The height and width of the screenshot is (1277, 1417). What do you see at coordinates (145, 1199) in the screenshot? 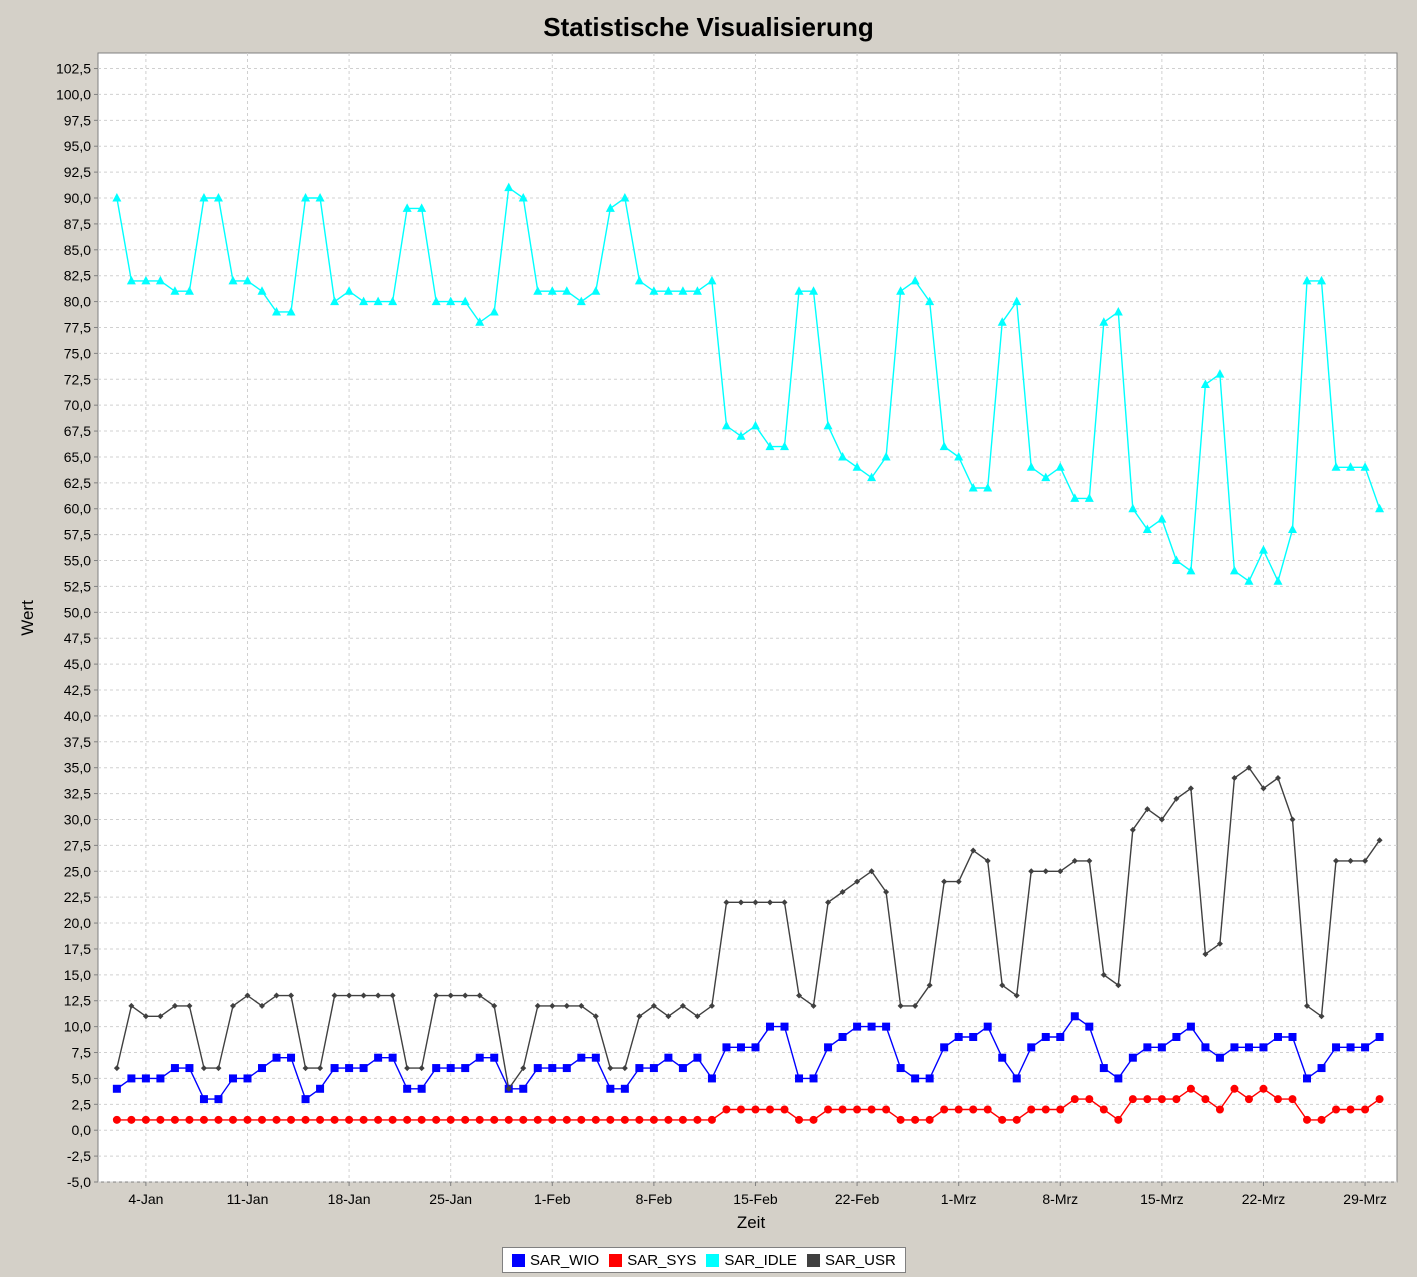
I see `x-tick-label: 4-Jan` at bounding box center [145, 1199].